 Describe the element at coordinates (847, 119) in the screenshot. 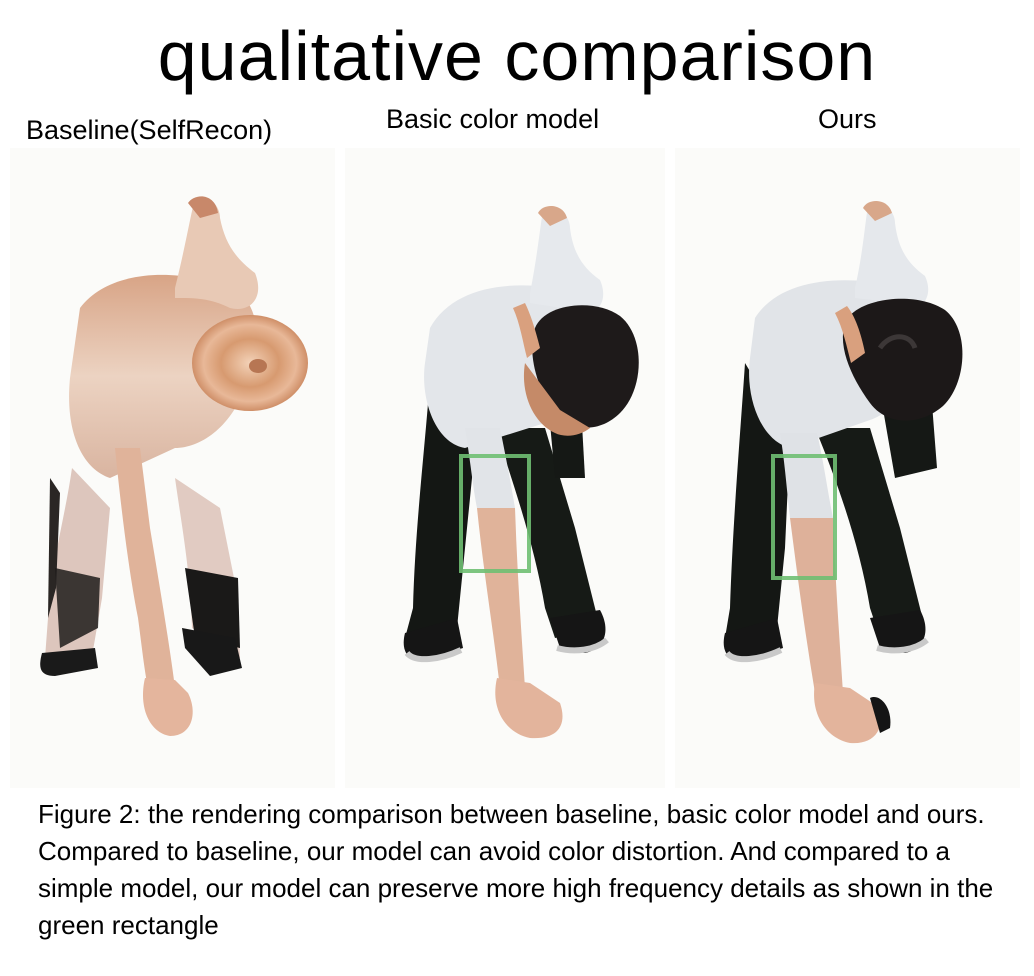

I see `column-label-ours: Ours` at that location.